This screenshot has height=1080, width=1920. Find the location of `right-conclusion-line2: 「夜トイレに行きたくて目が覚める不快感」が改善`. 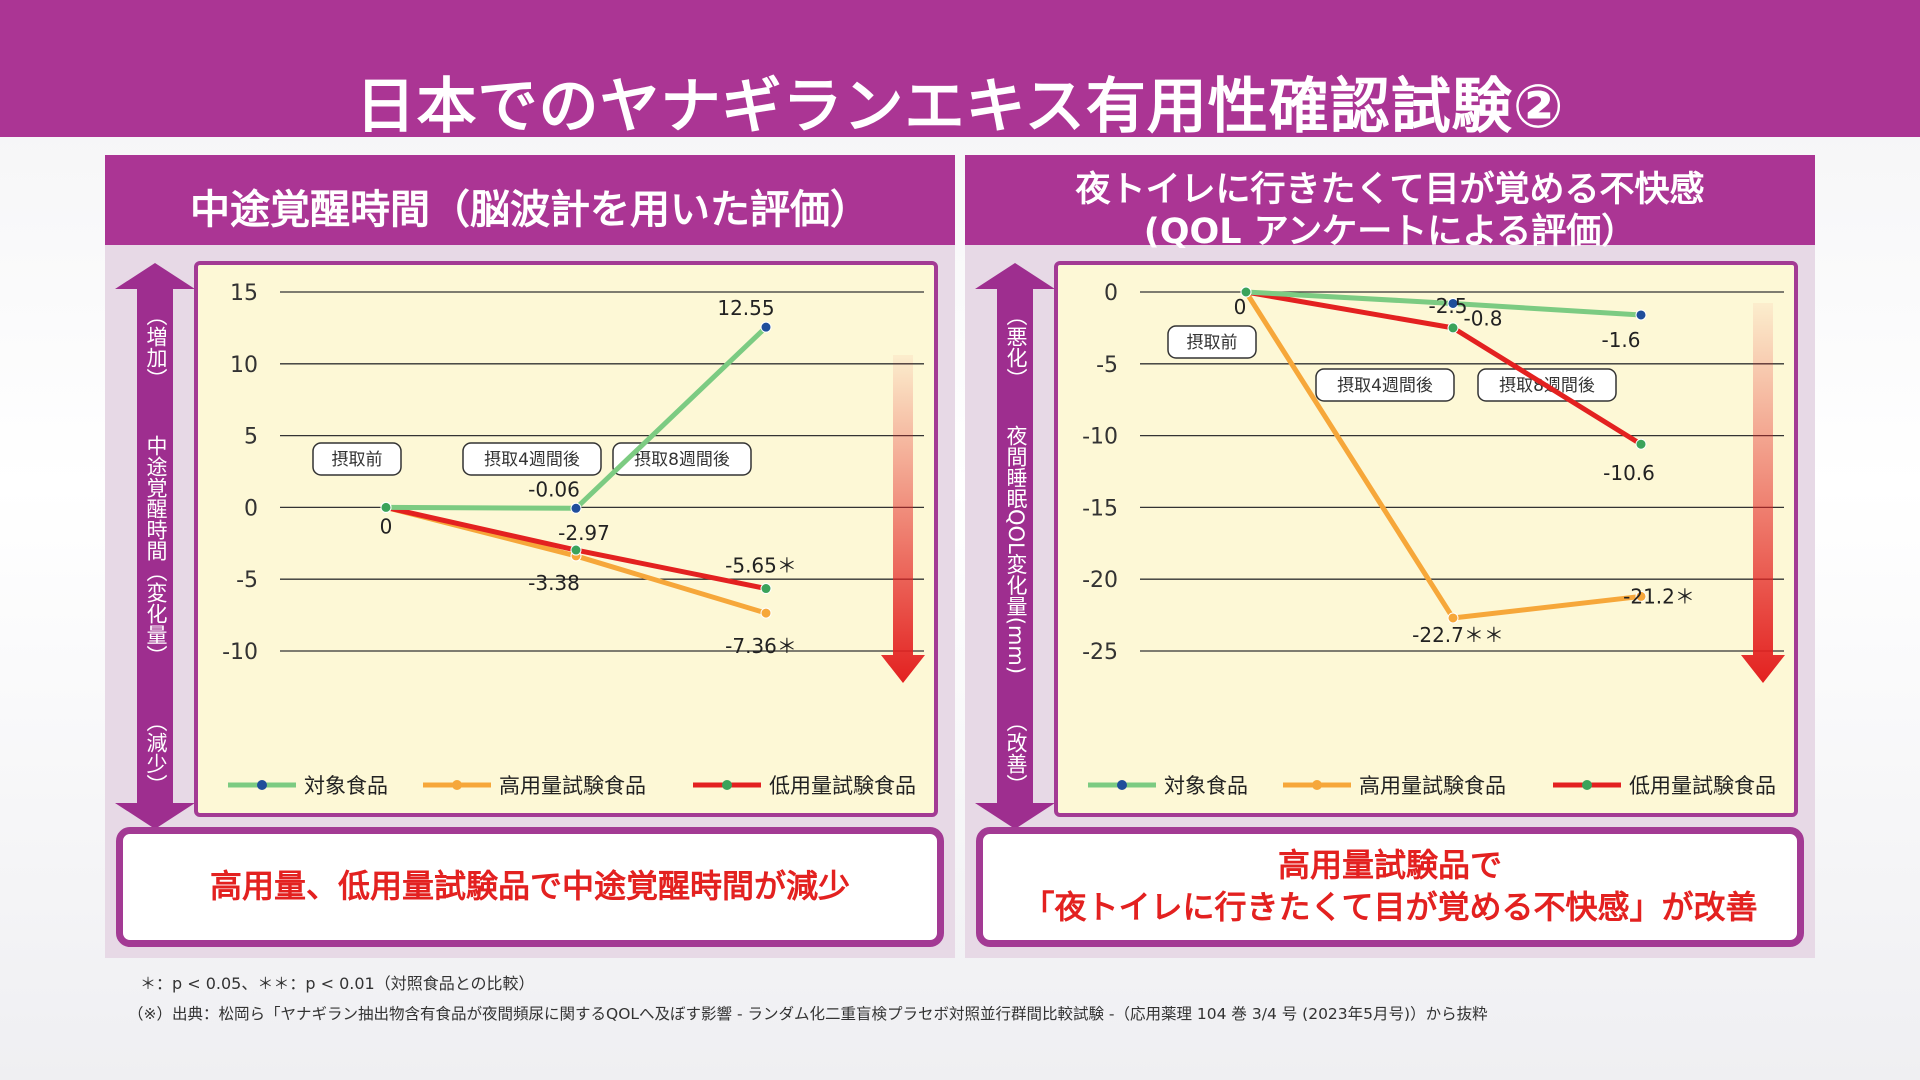

right-conclusion-line2: 「夜トイレに行きたくて目が覚める不快感」が改善 is located at coordinates (1390, 907).